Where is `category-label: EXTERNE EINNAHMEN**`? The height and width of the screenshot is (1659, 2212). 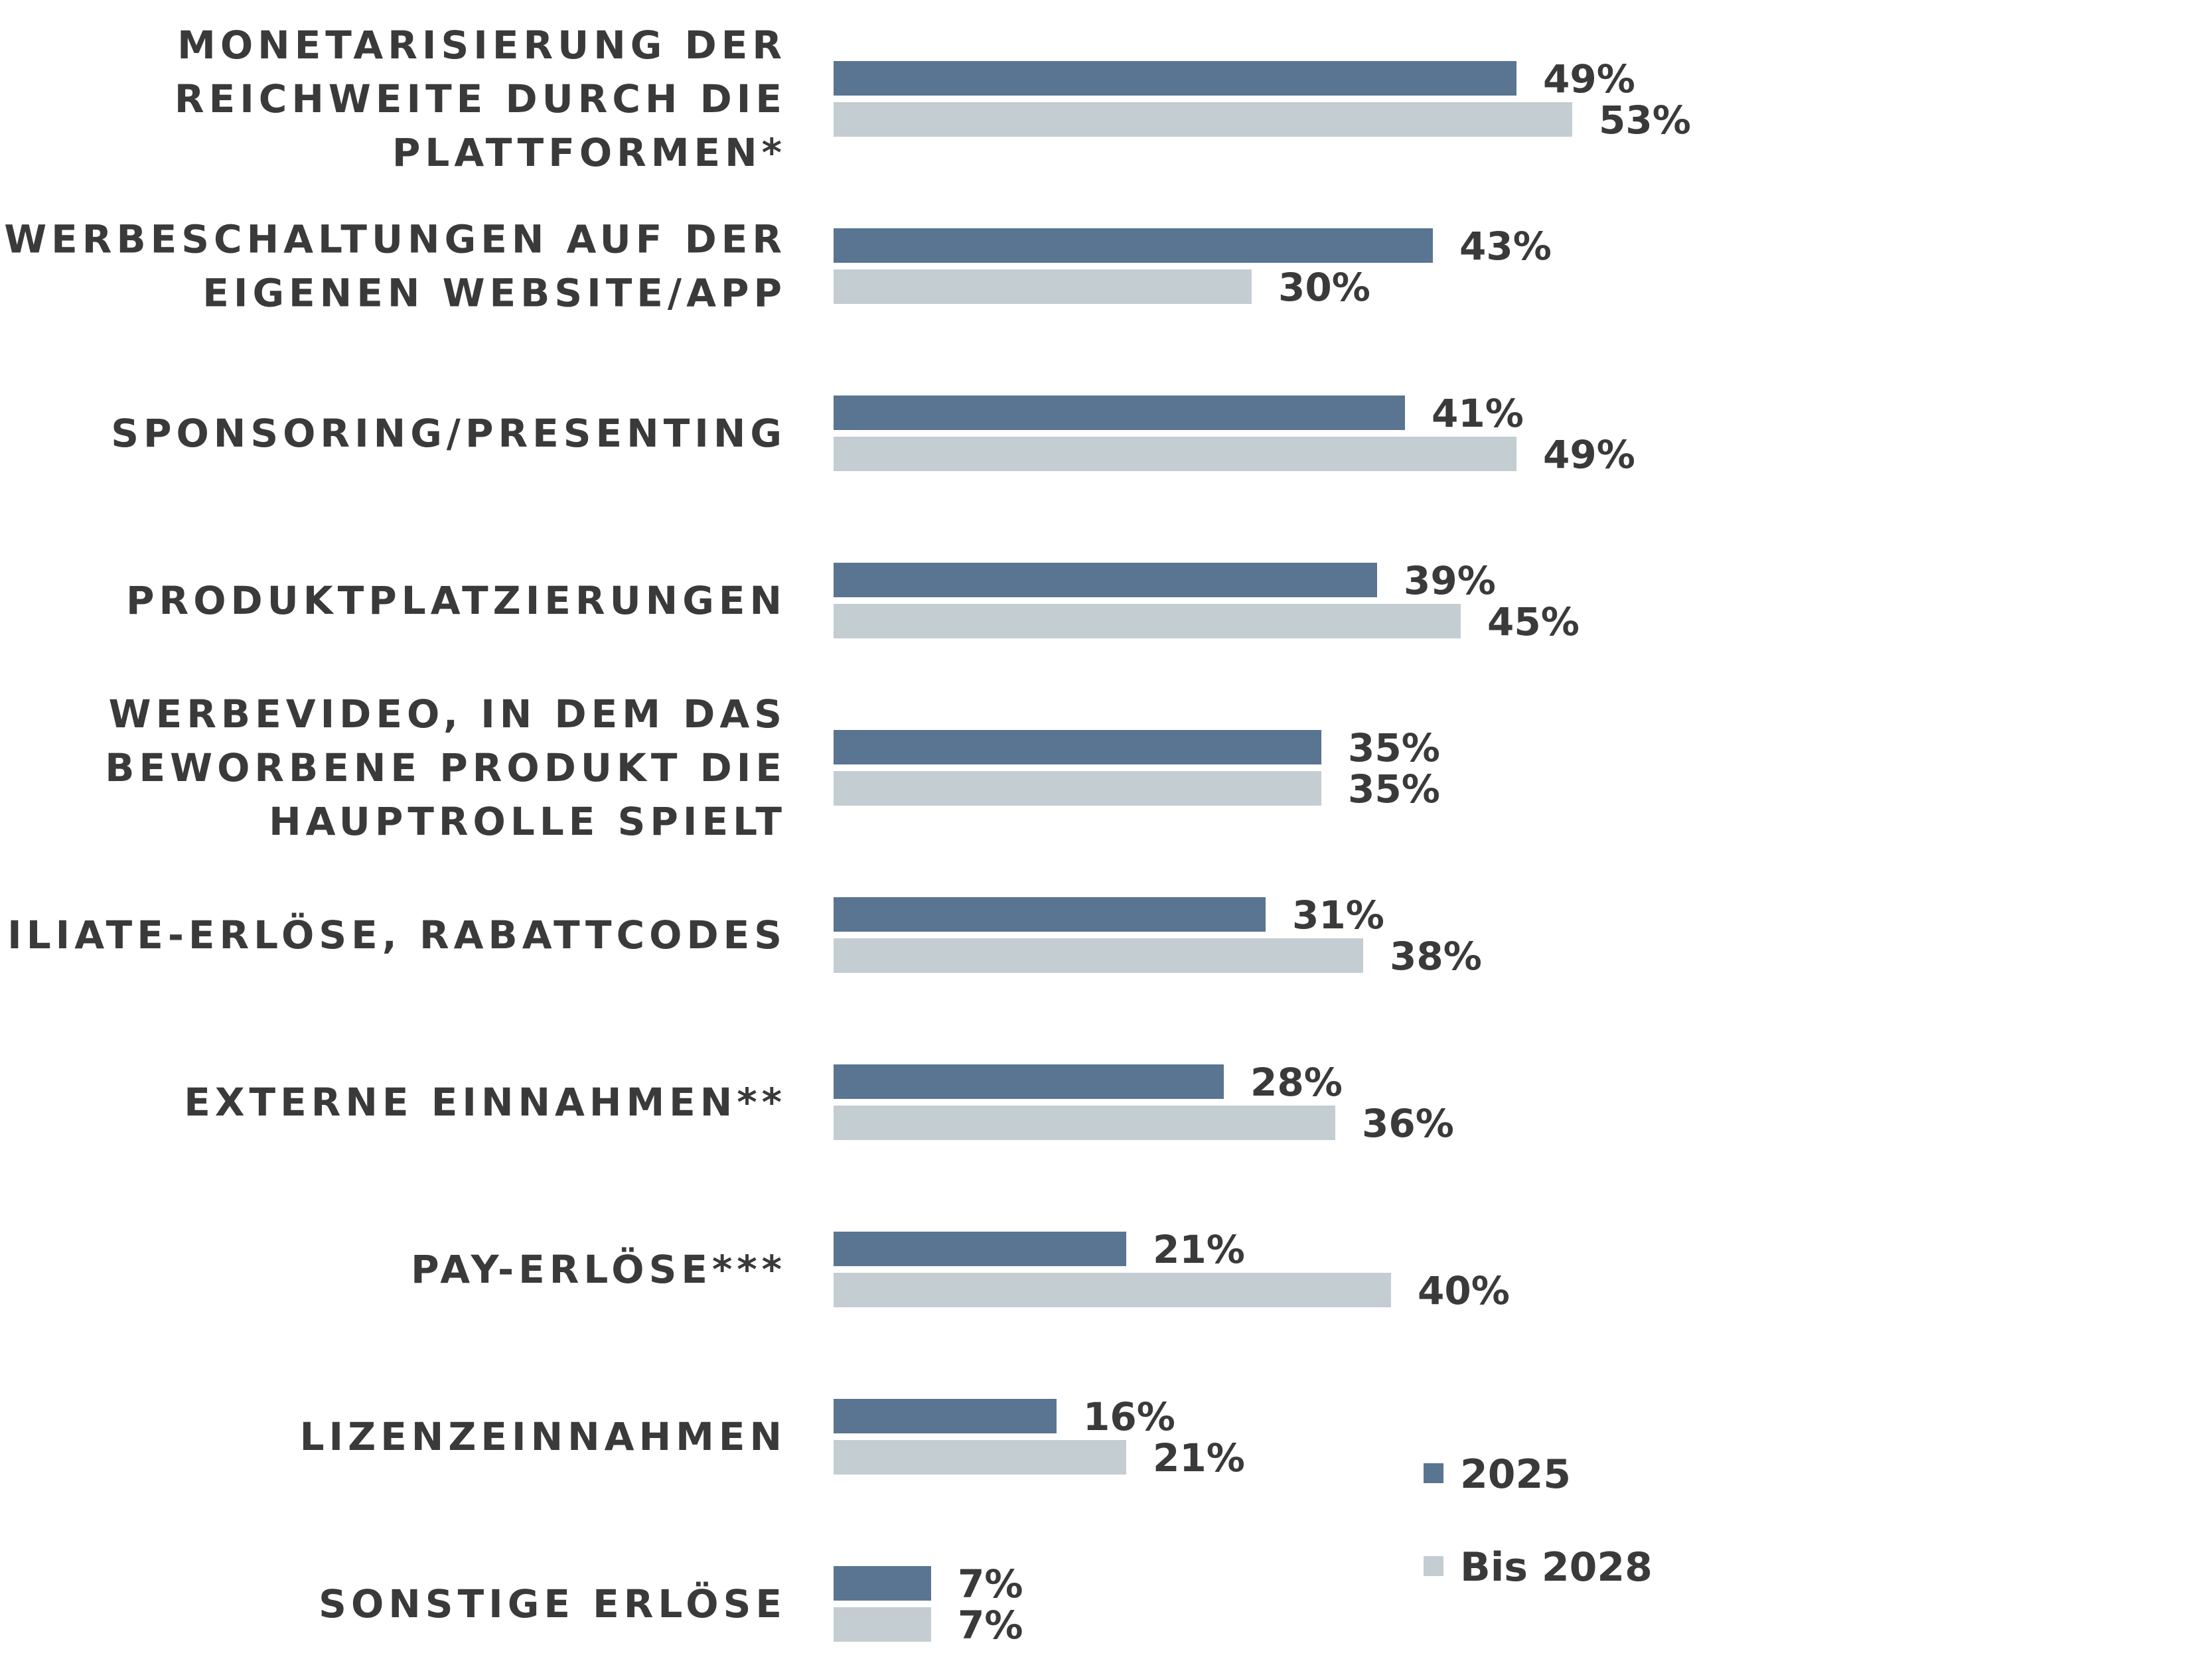 category-label: EXTERNE EINNAHMEN** is located at coordinates (485, 1102).